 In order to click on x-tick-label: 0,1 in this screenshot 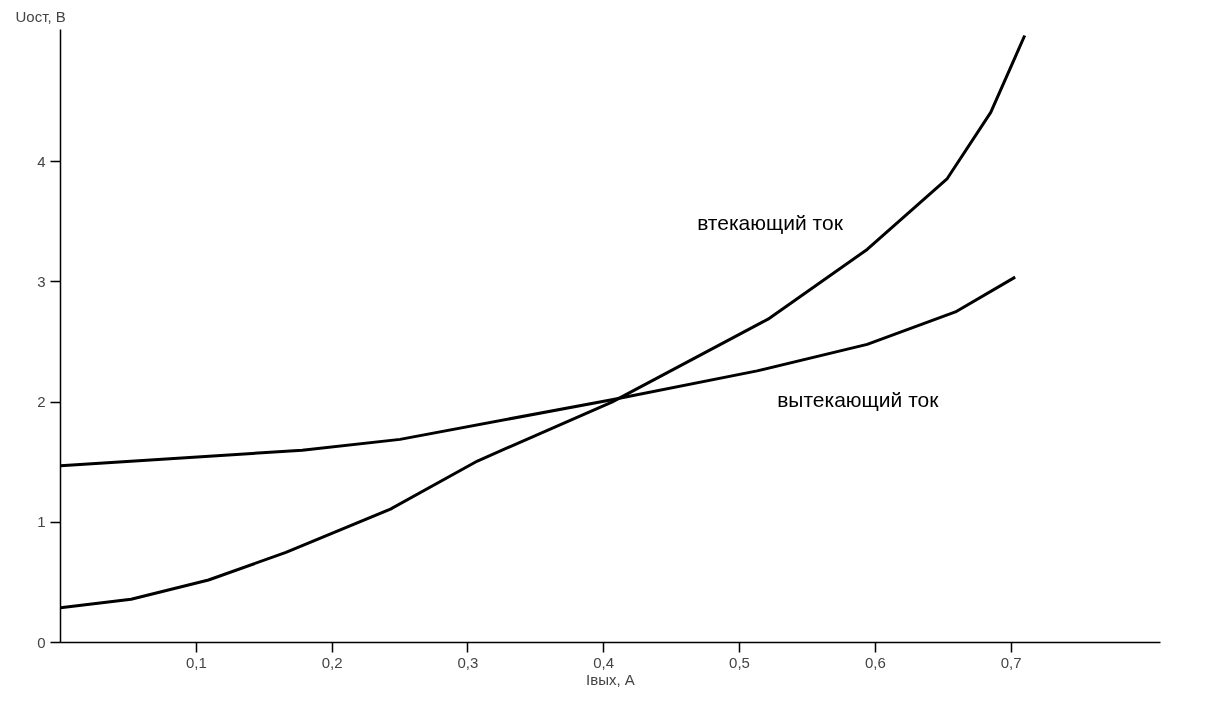, I will do `click(196, 662)`.